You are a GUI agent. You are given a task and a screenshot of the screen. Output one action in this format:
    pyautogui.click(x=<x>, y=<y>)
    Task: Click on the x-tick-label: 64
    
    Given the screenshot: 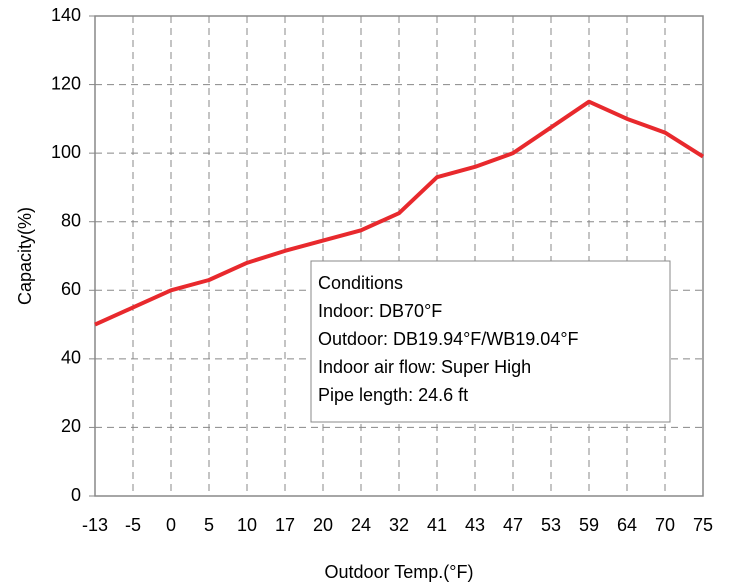 What is the action you would take?
    pyautogui.click(x=627, y=525)
    